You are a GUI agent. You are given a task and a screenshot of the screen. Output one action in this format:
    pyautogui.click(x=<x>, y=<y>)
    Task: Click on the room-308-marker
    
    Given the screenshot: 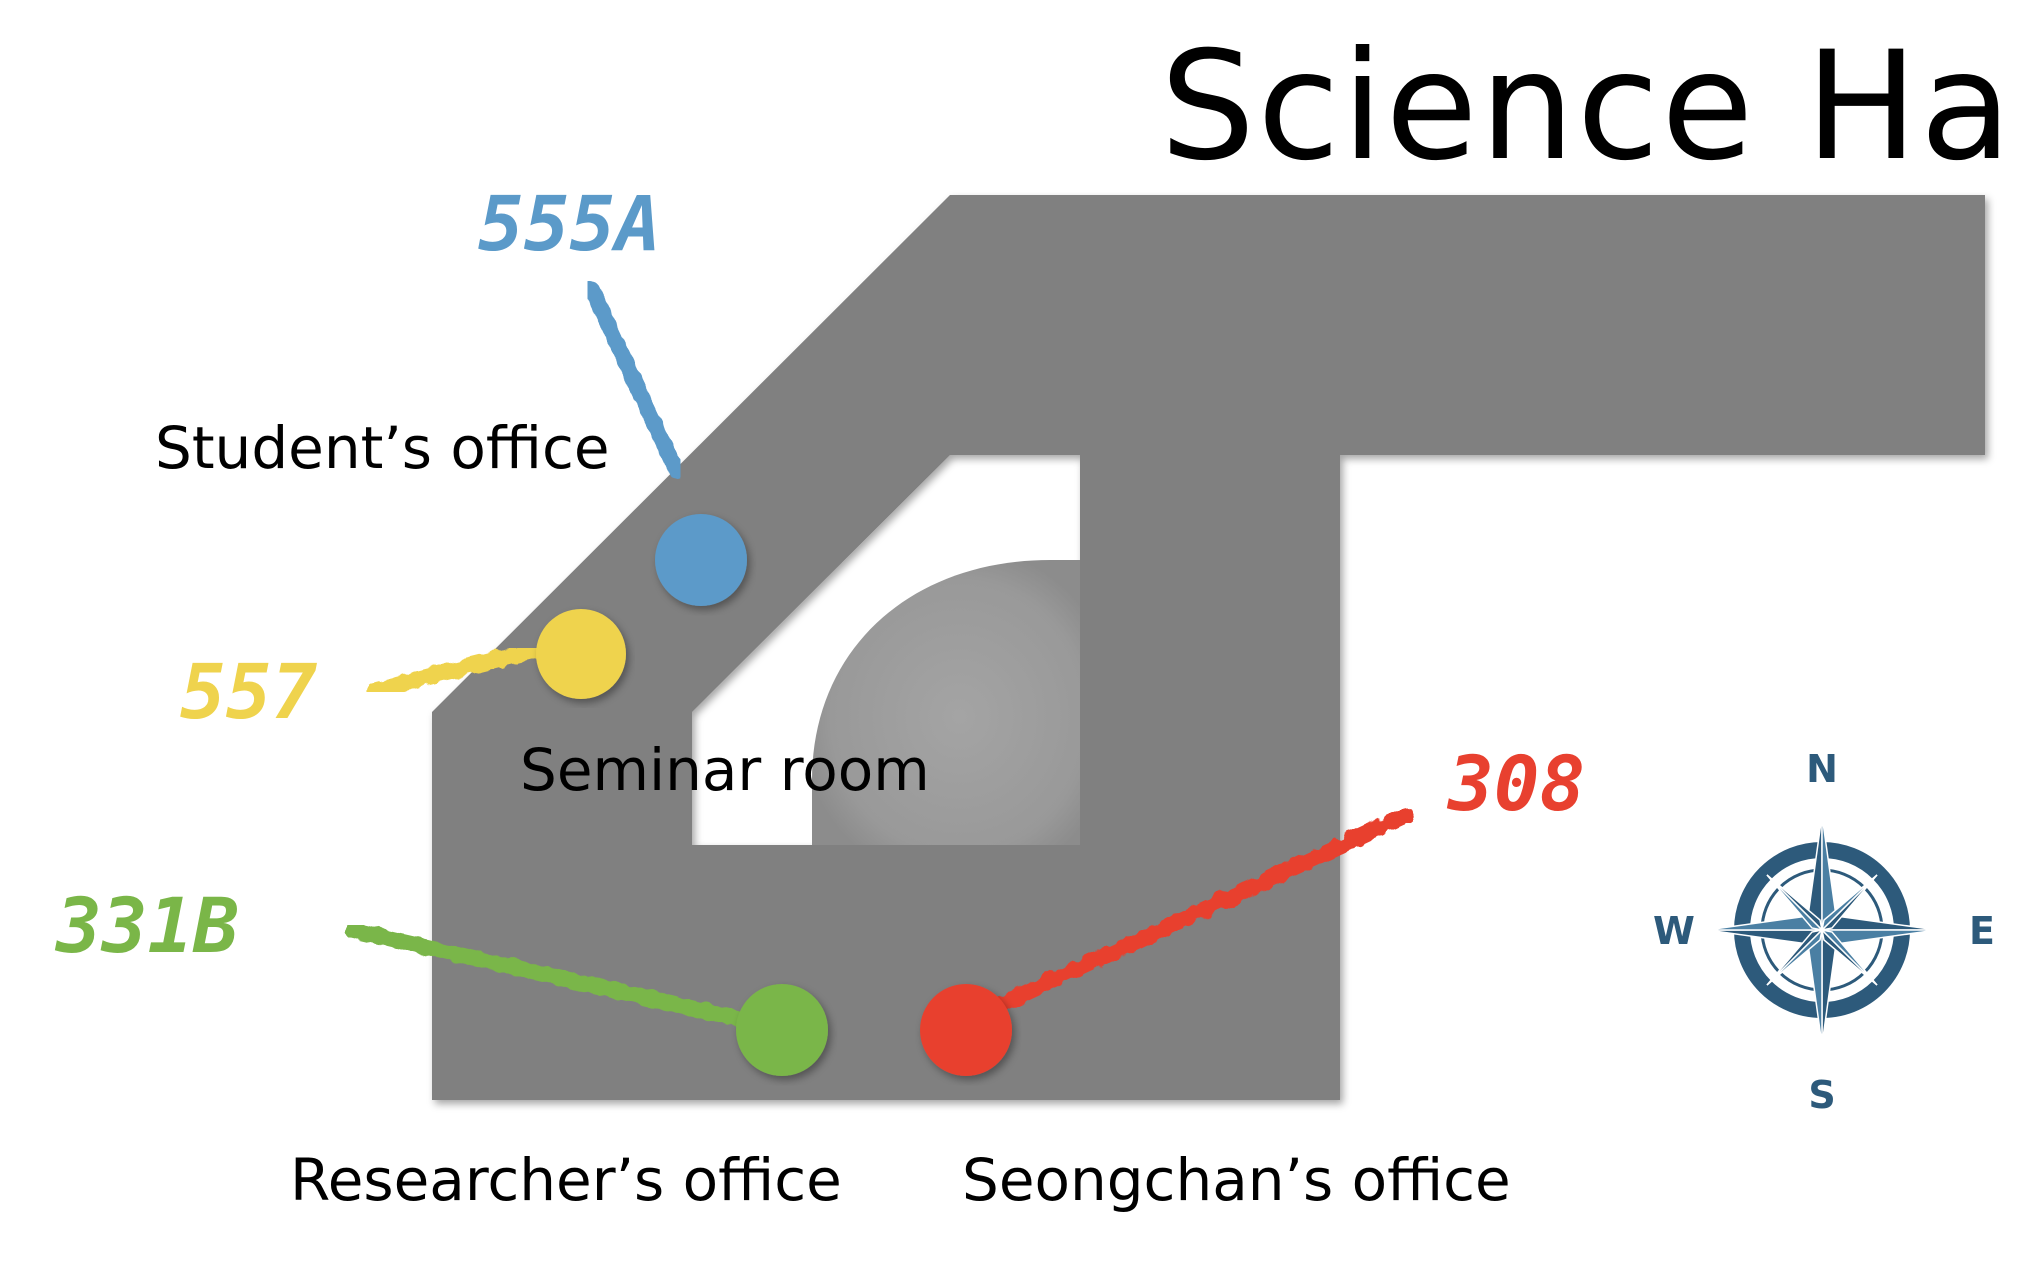 What is the action you would take?
    pyautogui.click(x=966, y=1030)
    